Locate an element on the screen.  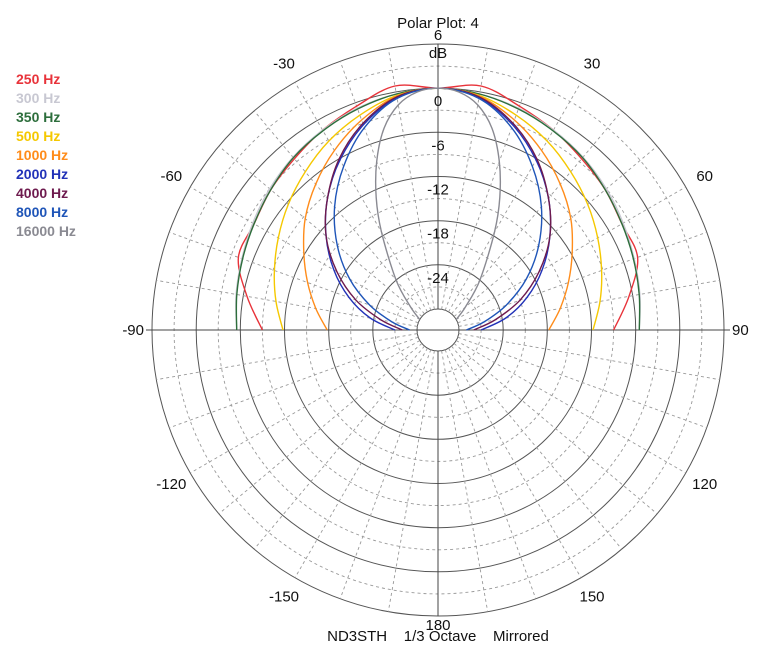
db-tick-label: -6 is located at coordinates (437, 145).